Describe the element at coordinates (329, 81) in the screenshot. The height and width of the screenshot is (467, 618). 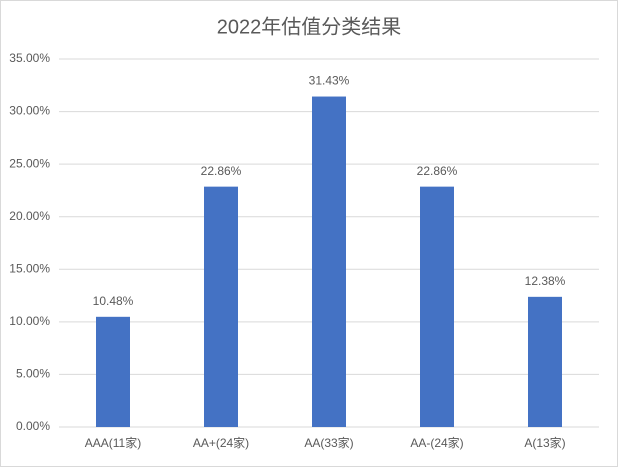
I see `value-label: 31.43%` at that location.